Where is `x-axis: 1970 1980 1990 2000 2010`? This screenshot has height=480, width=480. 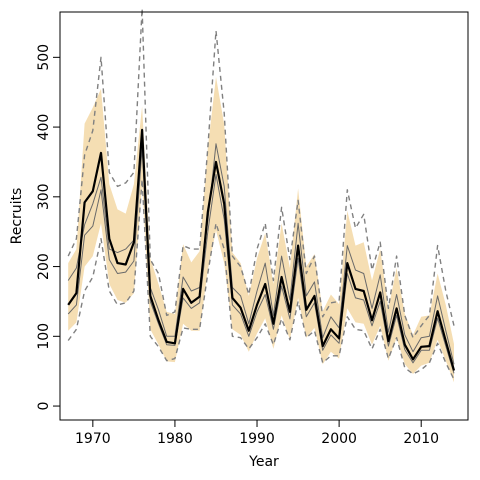
x-axis: 1970 1980 1990 2000 2010 is located at coordinates (257, 433).